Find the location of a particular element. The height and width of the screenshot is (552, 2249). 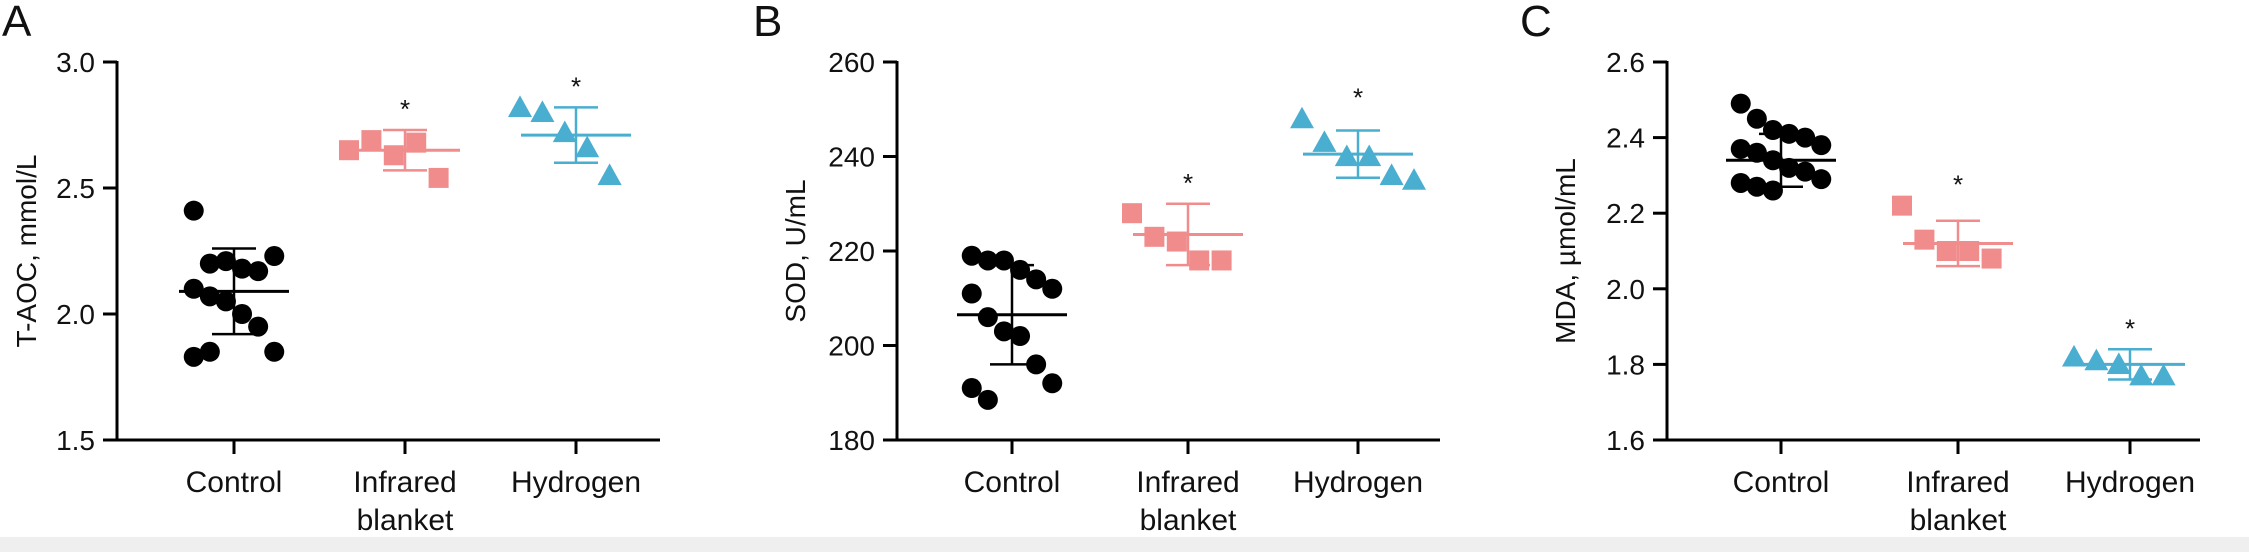

y-tick-label: 240 is located at coordinates (851, 157).